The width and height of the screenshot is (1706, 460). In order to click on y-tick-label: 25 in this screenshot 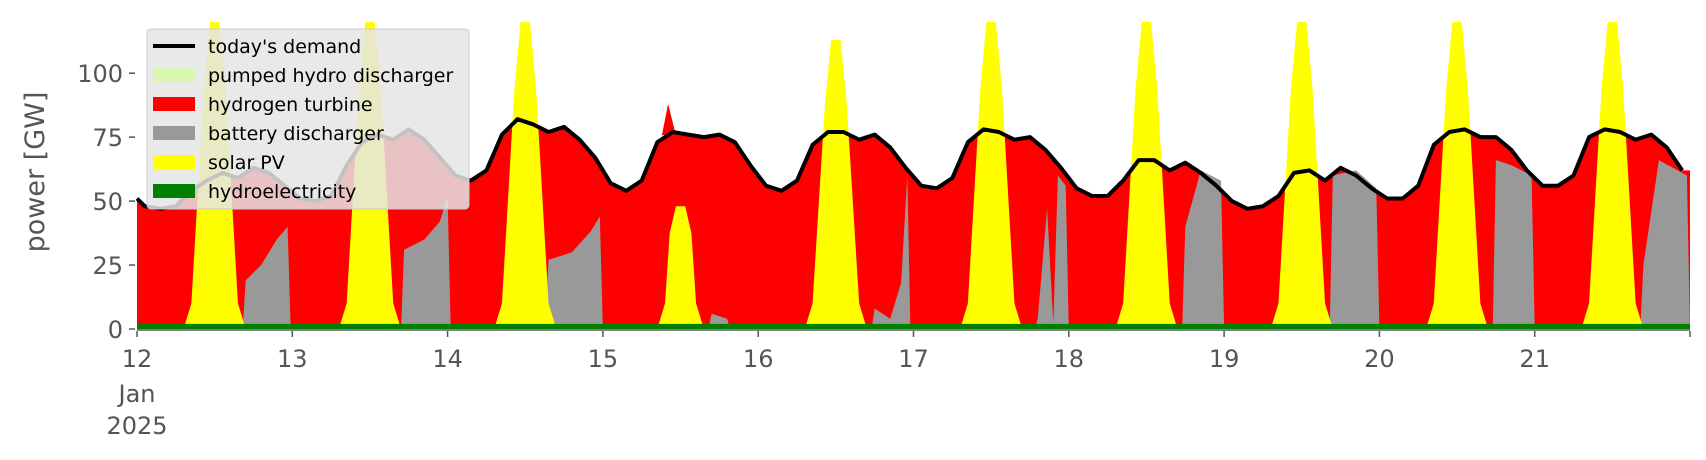, I will do `click(107, 266)`.